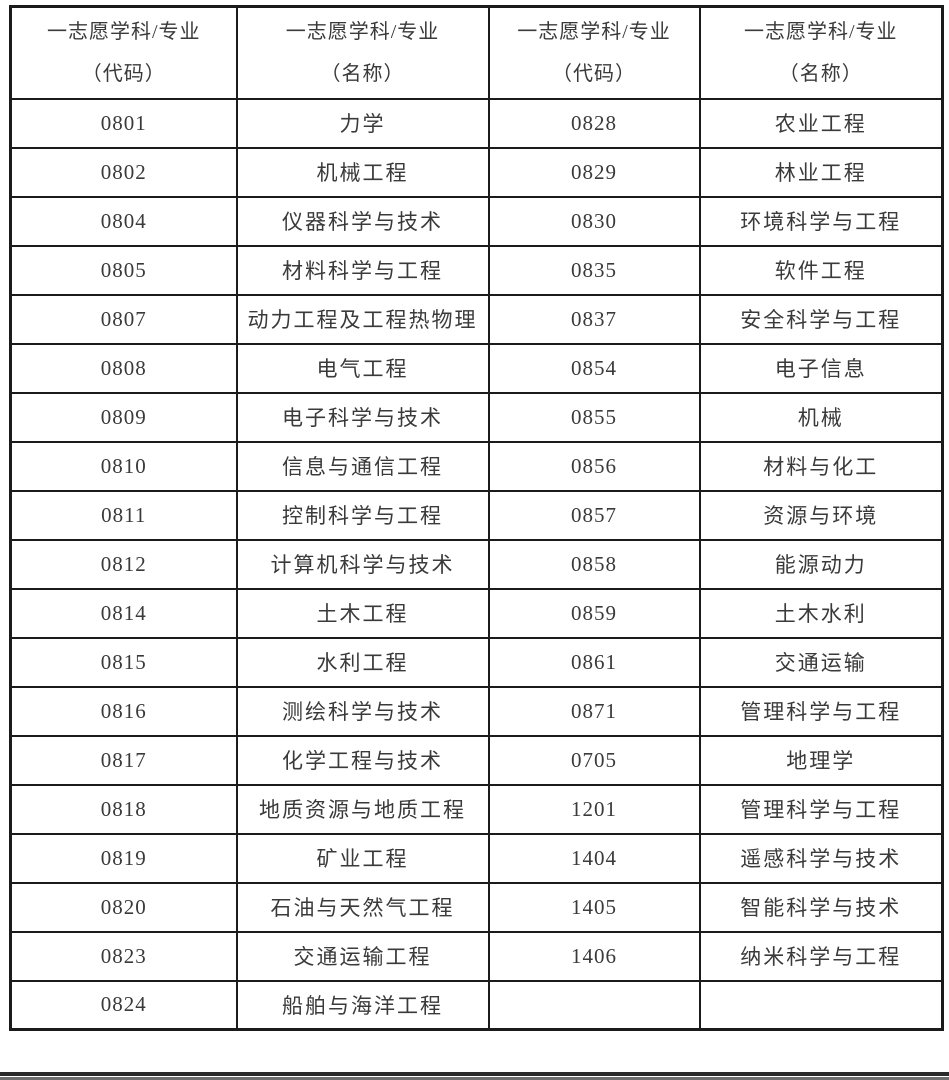  I want to click on table-row: 0812 计算机科学与技术 0858 能源动力, so click(476, 564).